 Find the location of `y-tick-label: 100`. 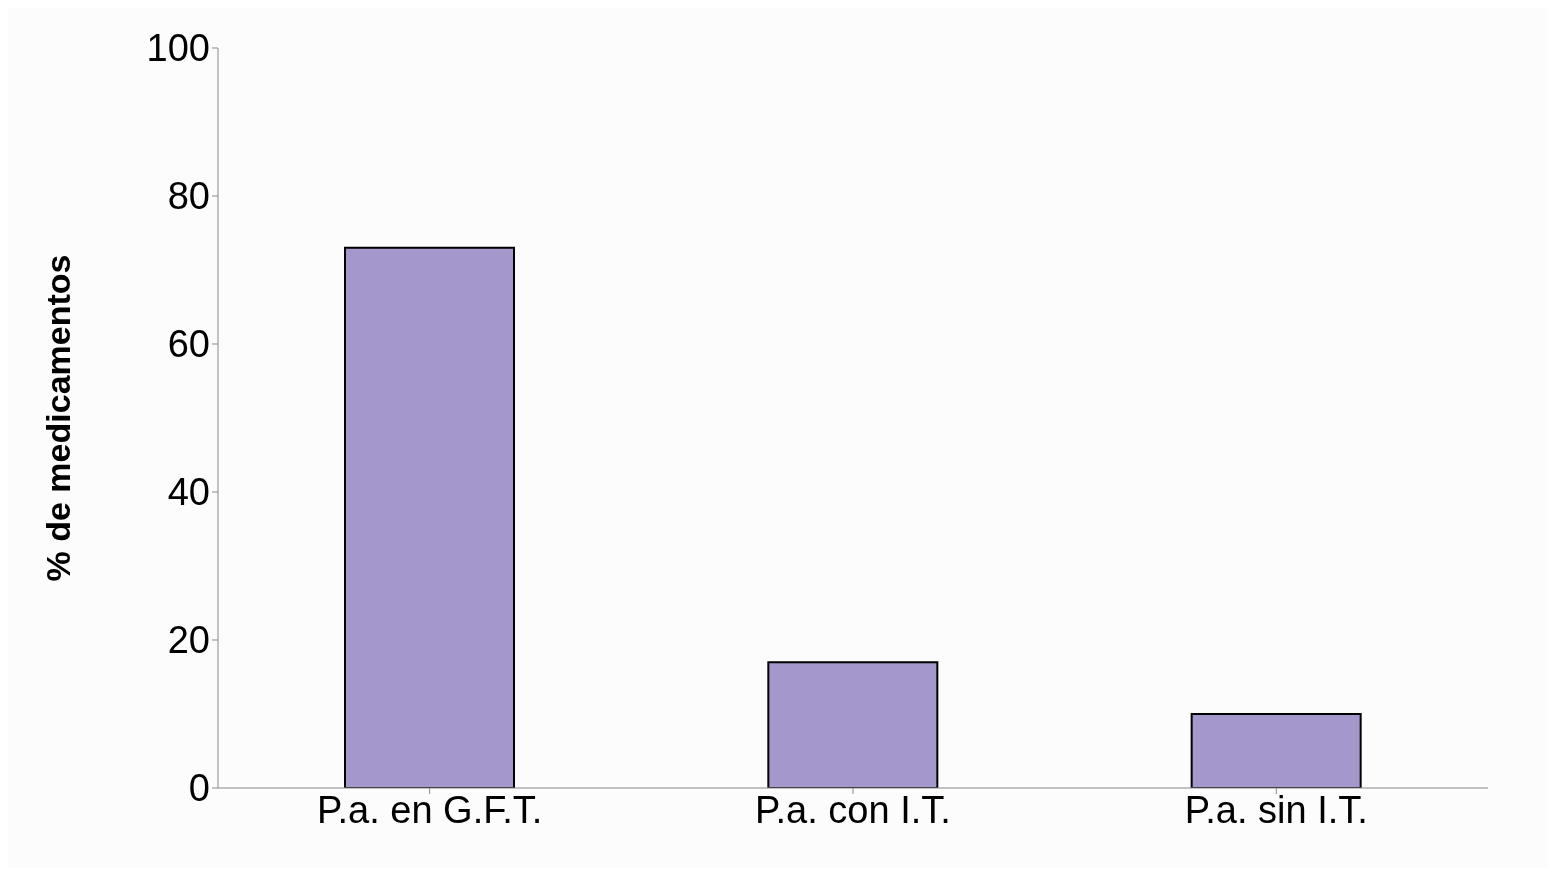

y-tick-label: 100 is located at coordinates (178, 48).